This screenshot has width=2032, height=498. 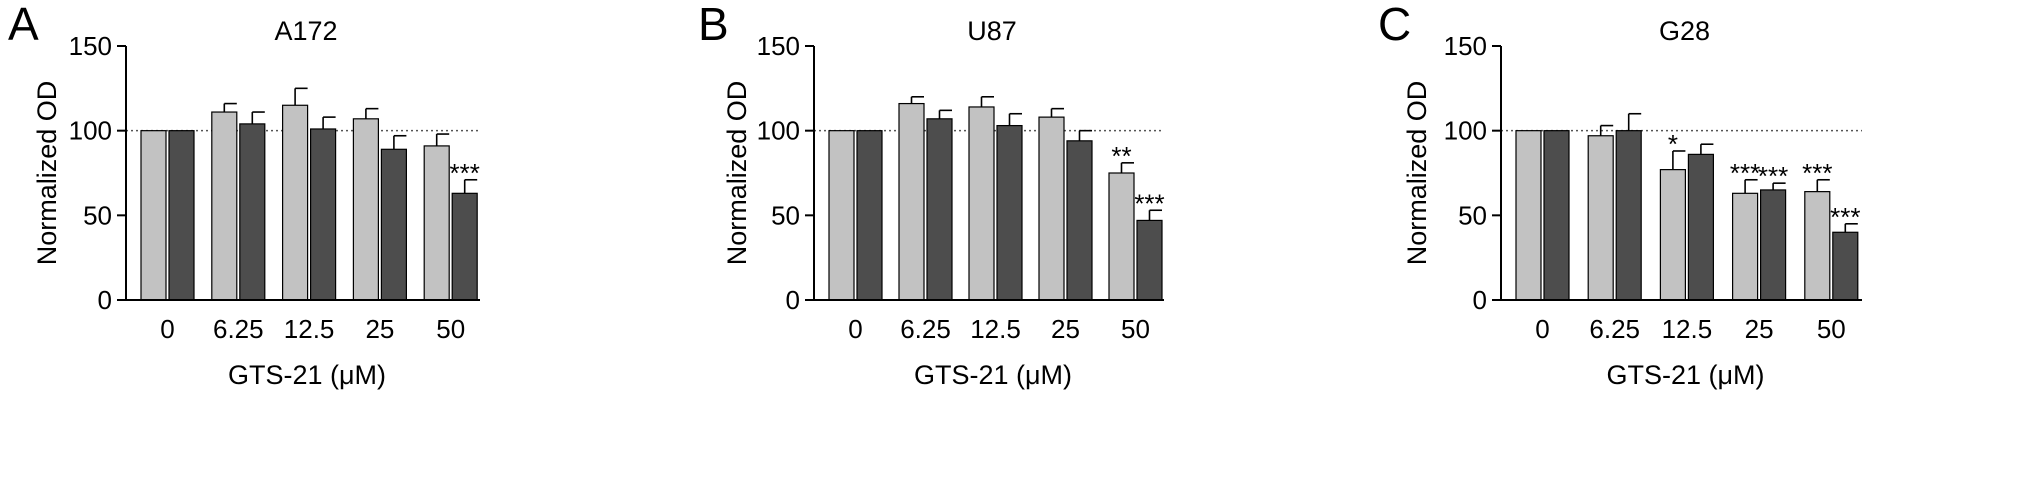 What do you see at coordinates (1684, 31) in the screenshot?
I see `chart-title: G28` at bounding box center [1684, 31].